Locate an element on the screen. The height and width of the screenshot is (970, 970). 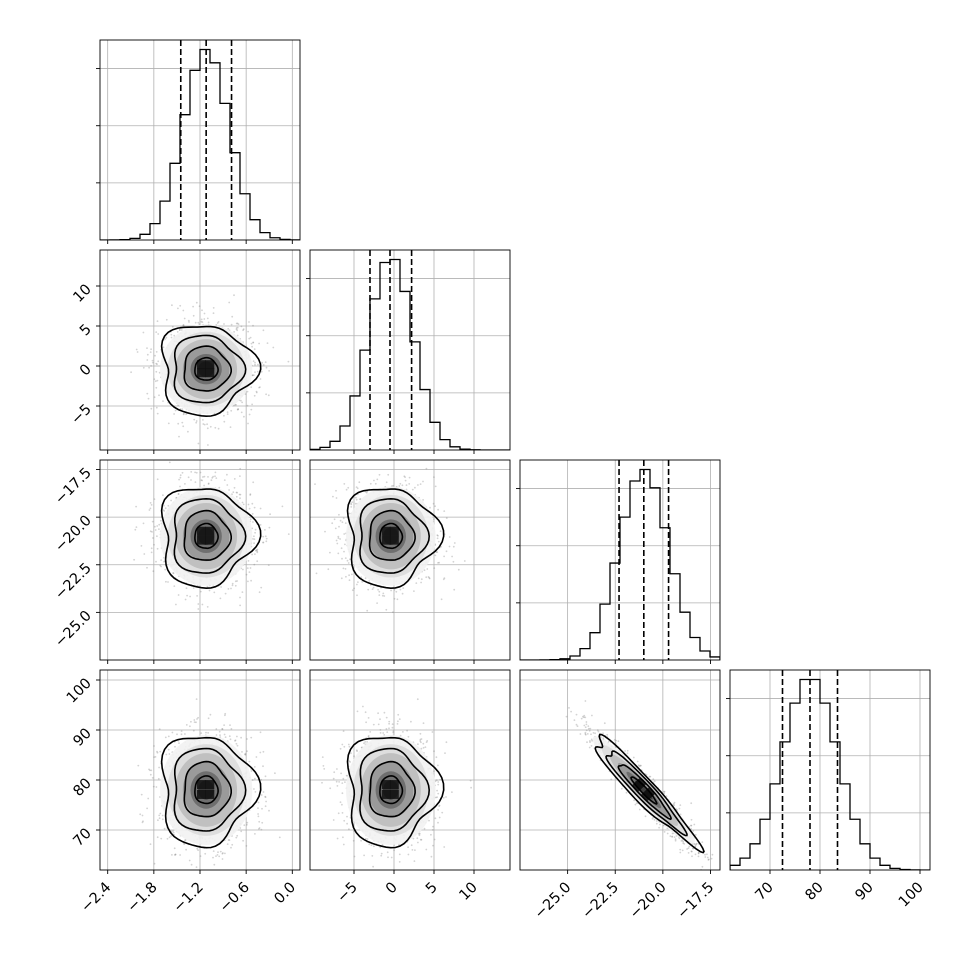
y-tick-label: −20.0 is located at coordinates (73, 534).